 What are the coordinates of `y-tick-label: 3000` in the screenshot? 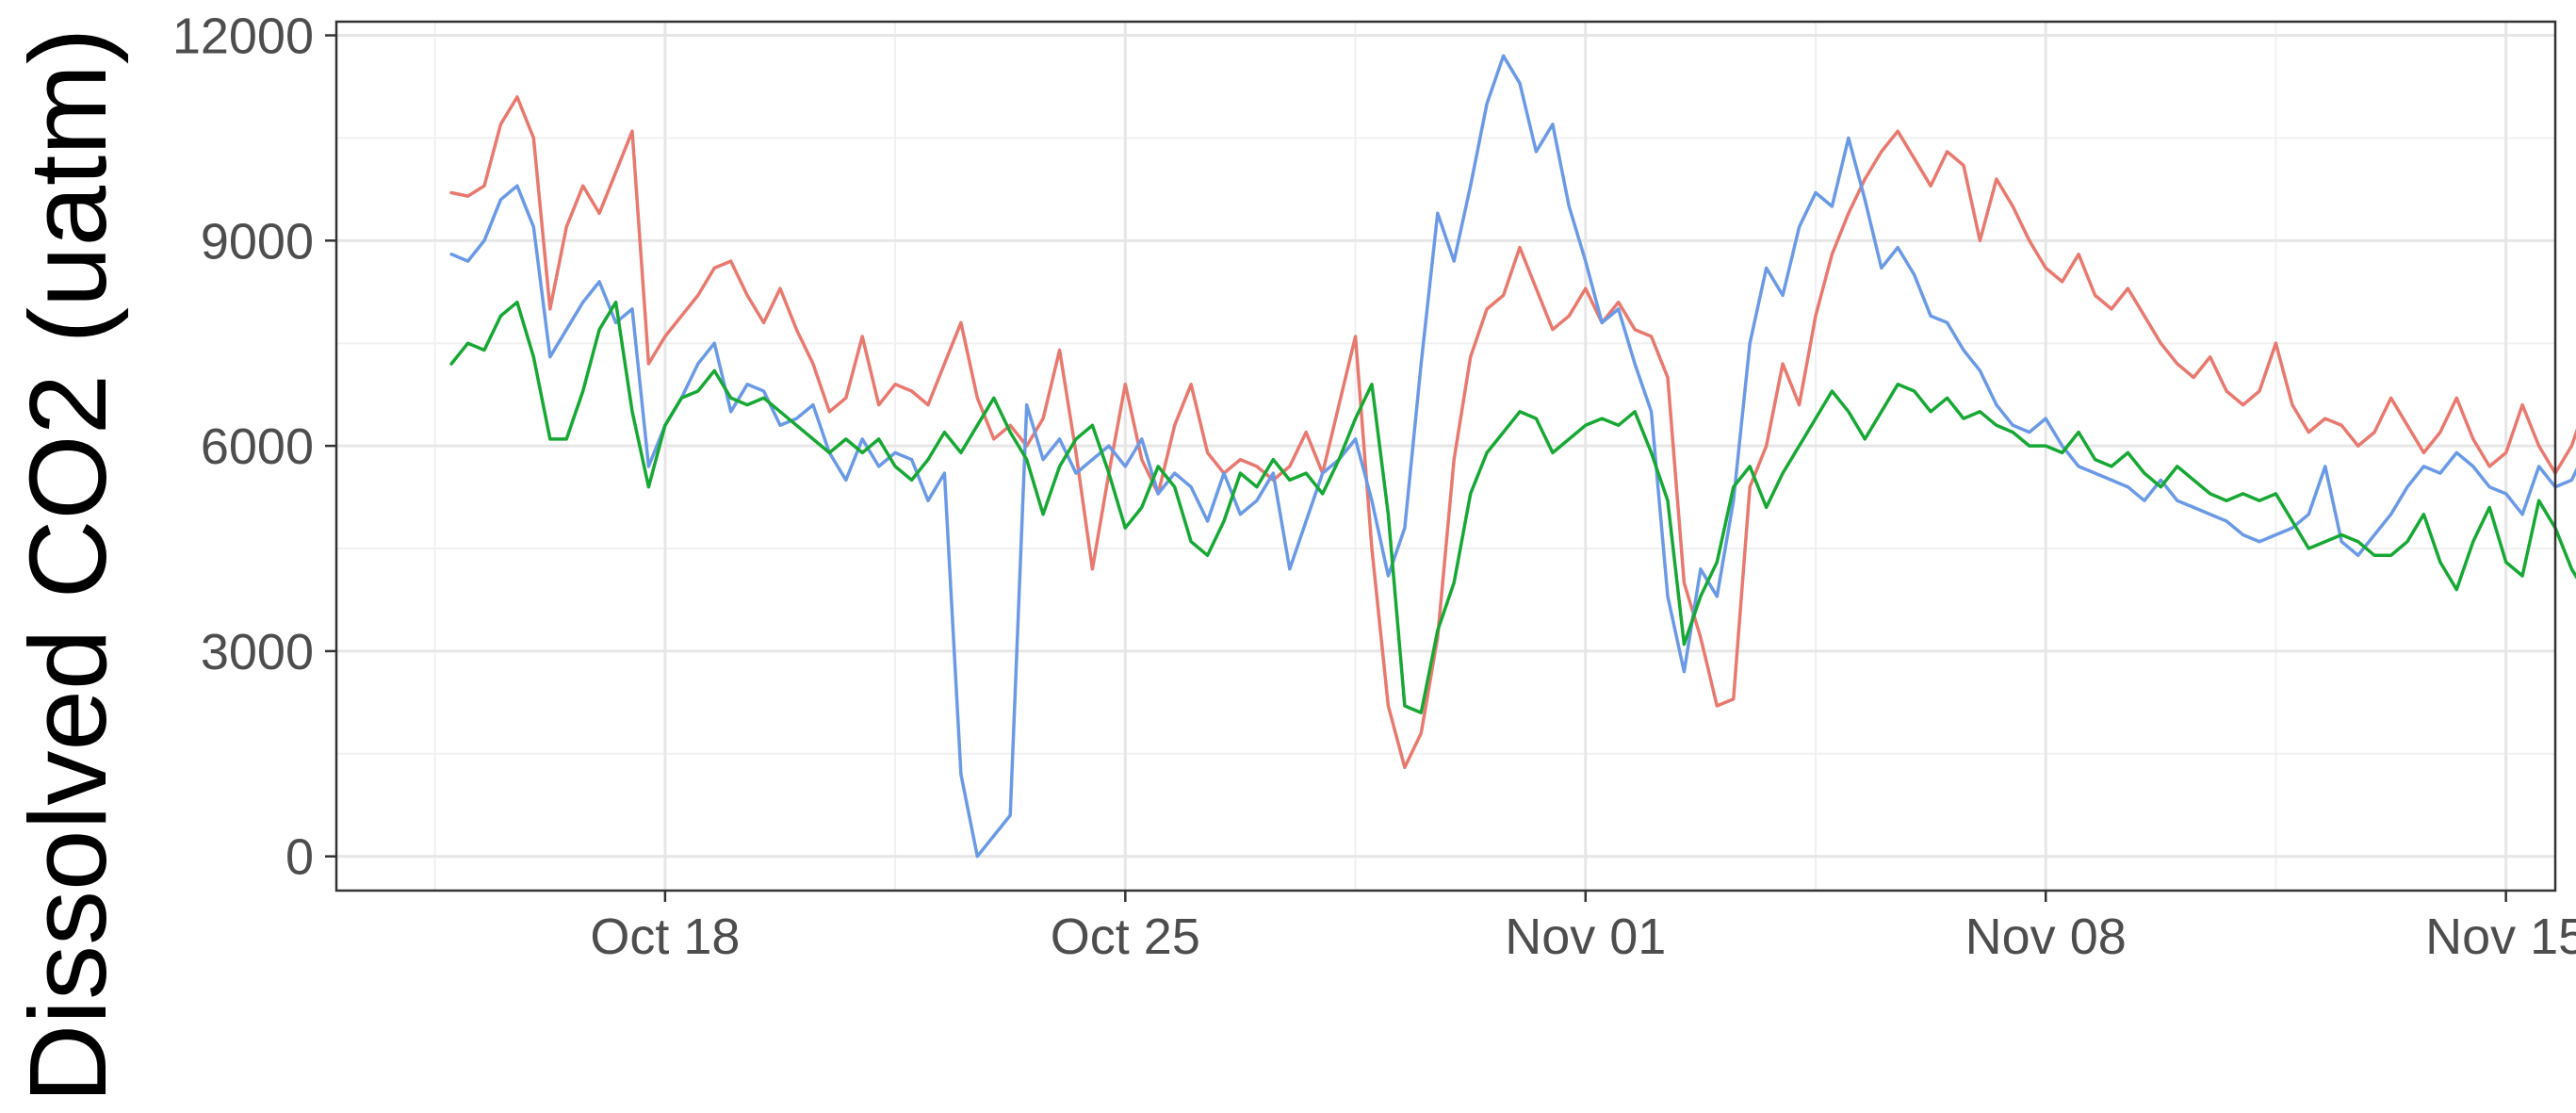 It's located at (257, 652).